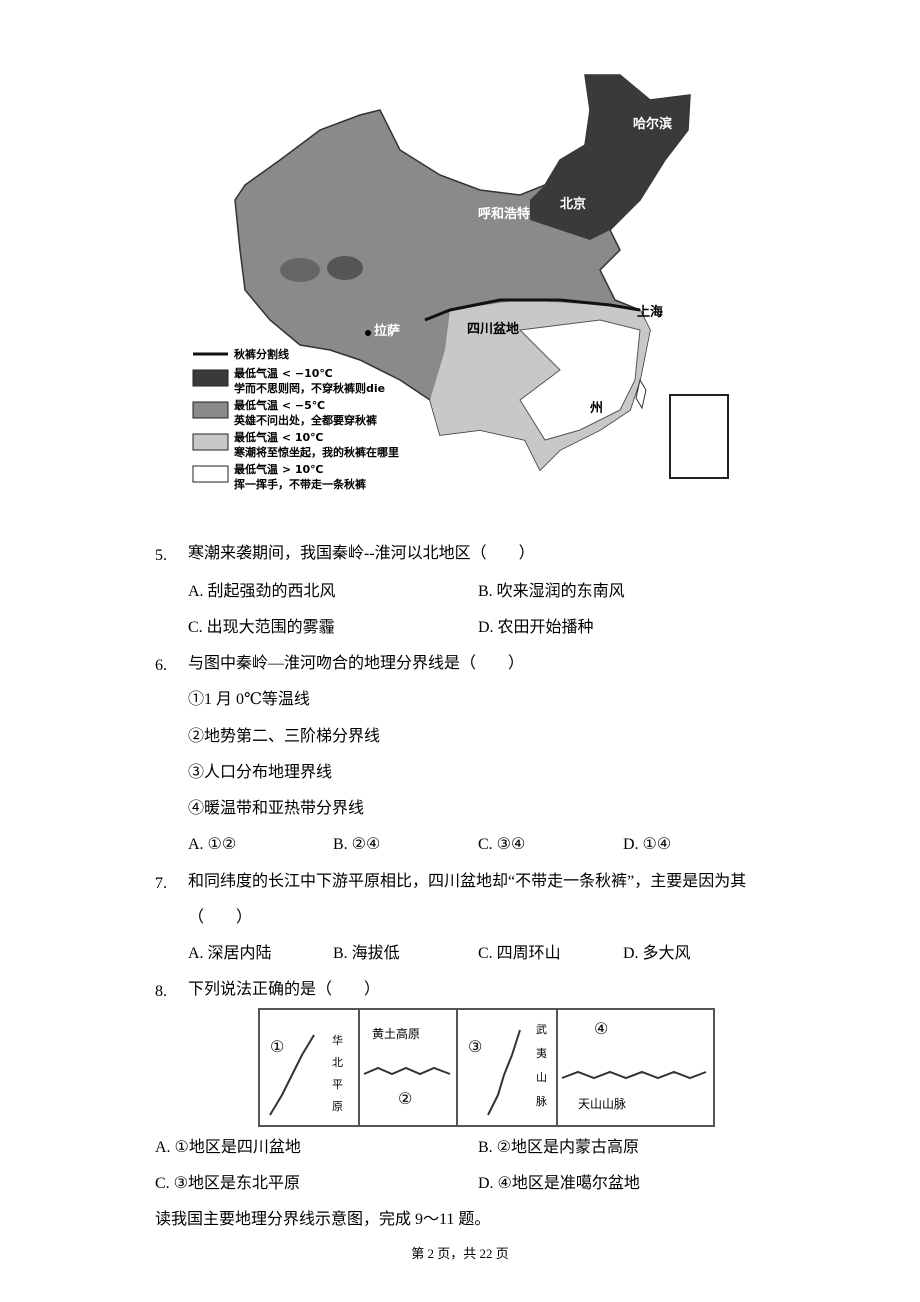 The height and width of the screenshot is (1302, 920). What do you see at coordinates (279, 437) in the screenshot?
I see `legend-label: 最低气温 < 10℃` at bounding box center [279, 437].